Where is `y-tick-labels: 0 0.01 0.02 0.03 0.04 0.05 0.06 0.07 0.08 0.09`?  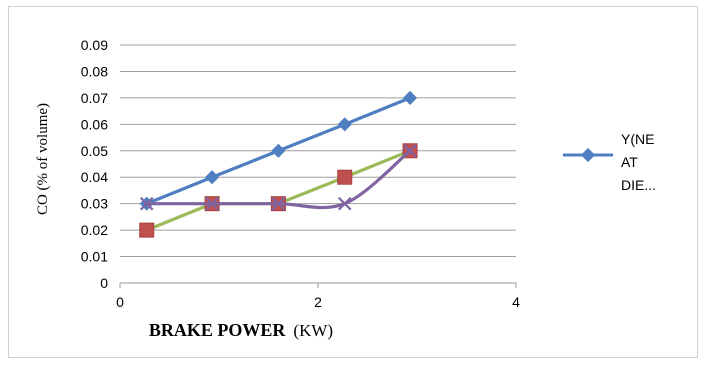 y-tick-labels: 0 0.01 0.02 0.03 0.04 0.05 0.06 0.07 0.08 0.09 is located at coordinates (94, 164).